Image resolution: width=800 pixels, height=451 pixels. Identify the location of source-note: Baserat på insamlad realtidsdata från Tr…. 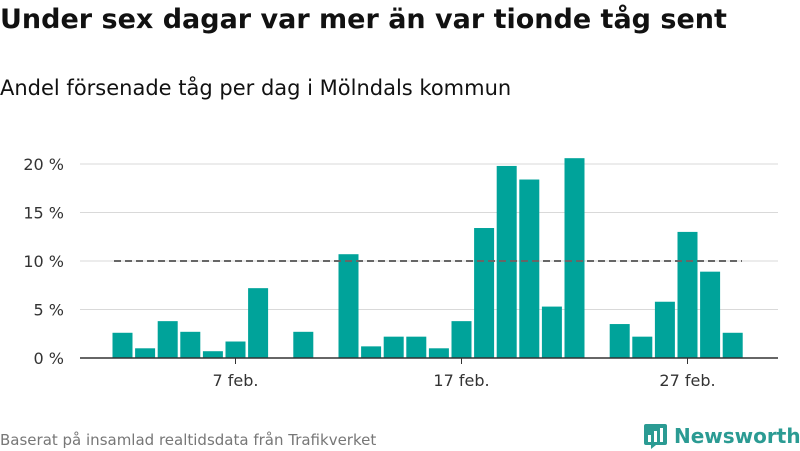
(188, 440).